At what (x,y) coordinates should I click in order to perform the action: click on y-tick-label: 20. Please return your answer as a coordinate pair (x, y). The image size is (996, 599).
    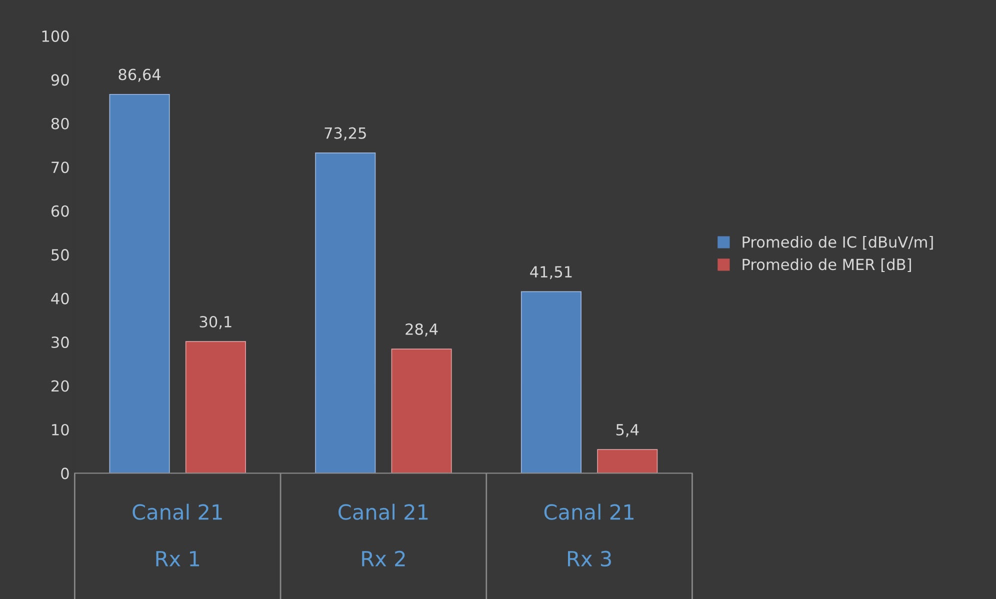
    Looking at the image, I should click on (60, 386).